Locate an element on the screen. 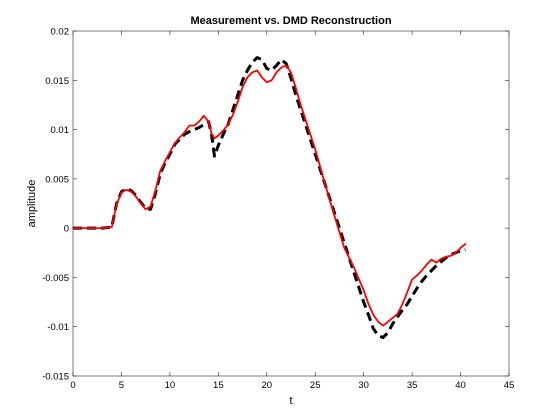  x-tick-label: 40 is located at coordinates (460, 385).